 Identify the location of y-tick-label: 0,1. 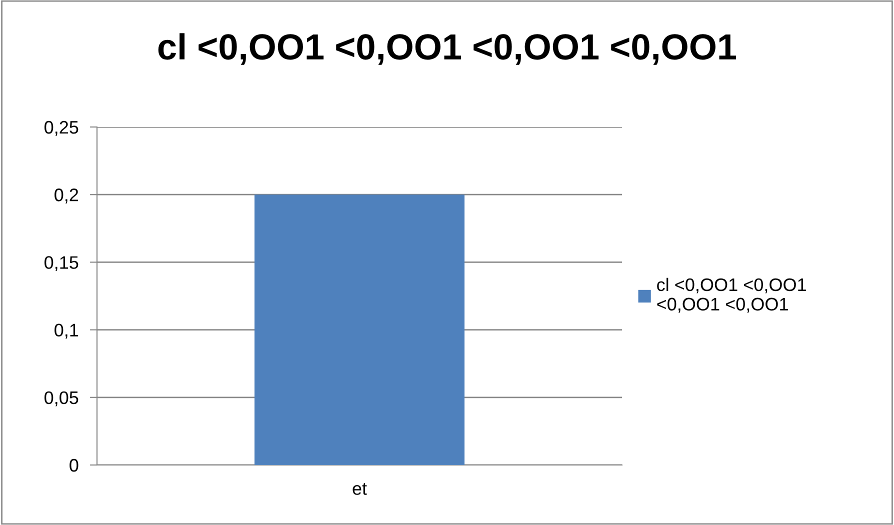
(66, 331).